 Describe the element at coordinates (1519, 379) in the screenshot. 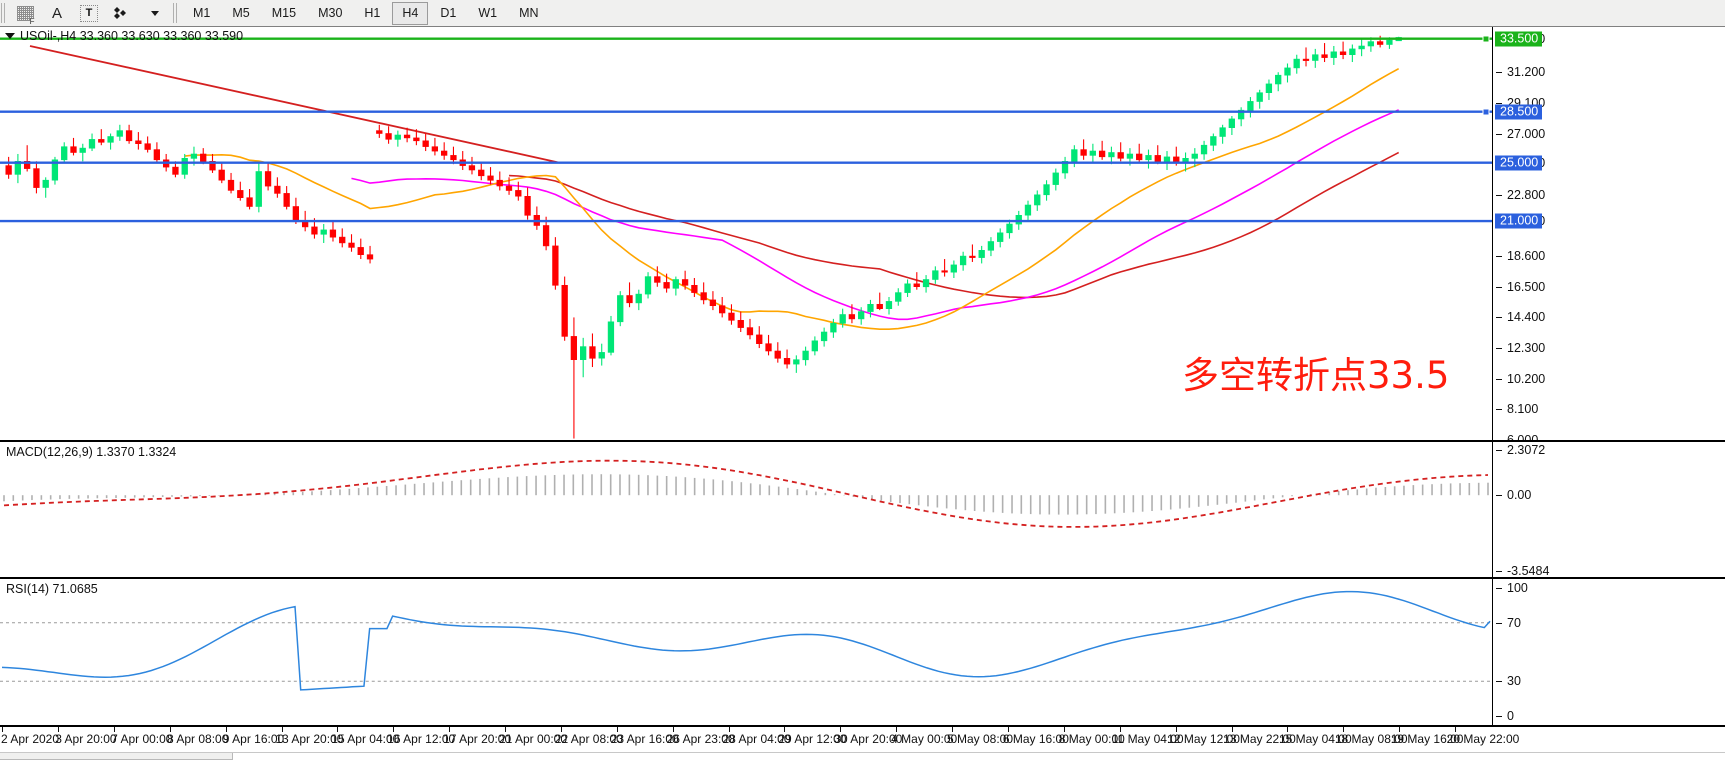

I see `price-tick: 10.200` at that location.